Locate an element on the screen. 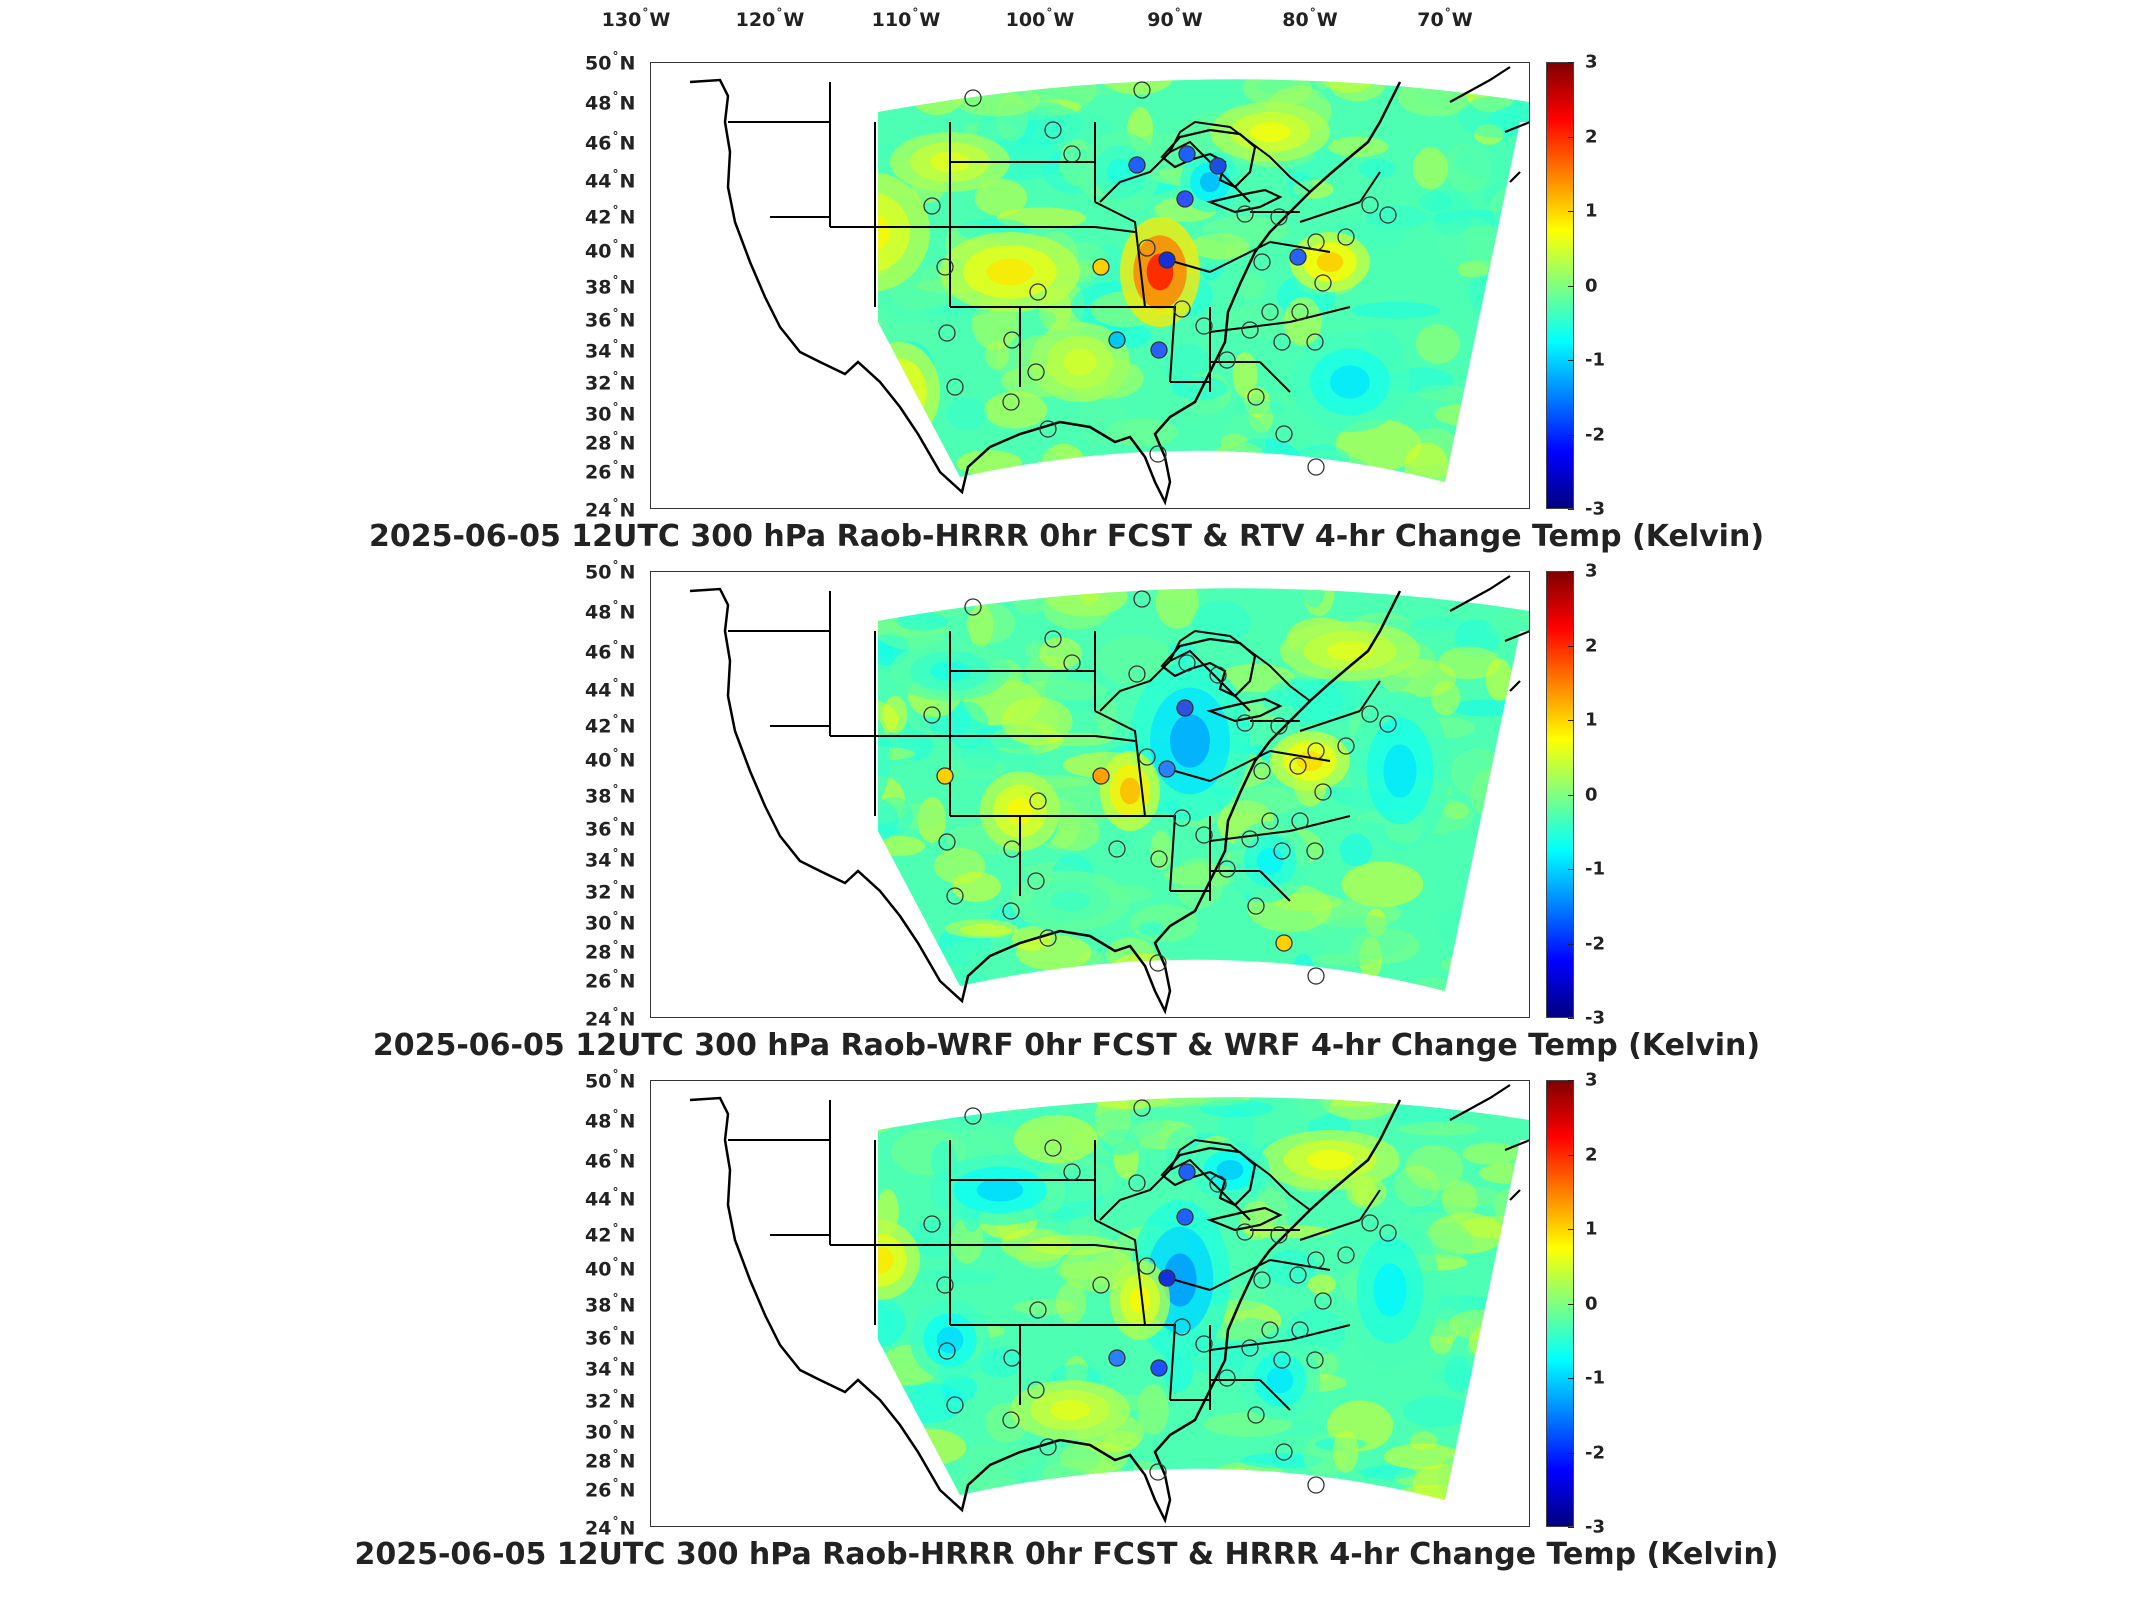  latitude-tick-label: 44°N is located at coordinates (610, 689).